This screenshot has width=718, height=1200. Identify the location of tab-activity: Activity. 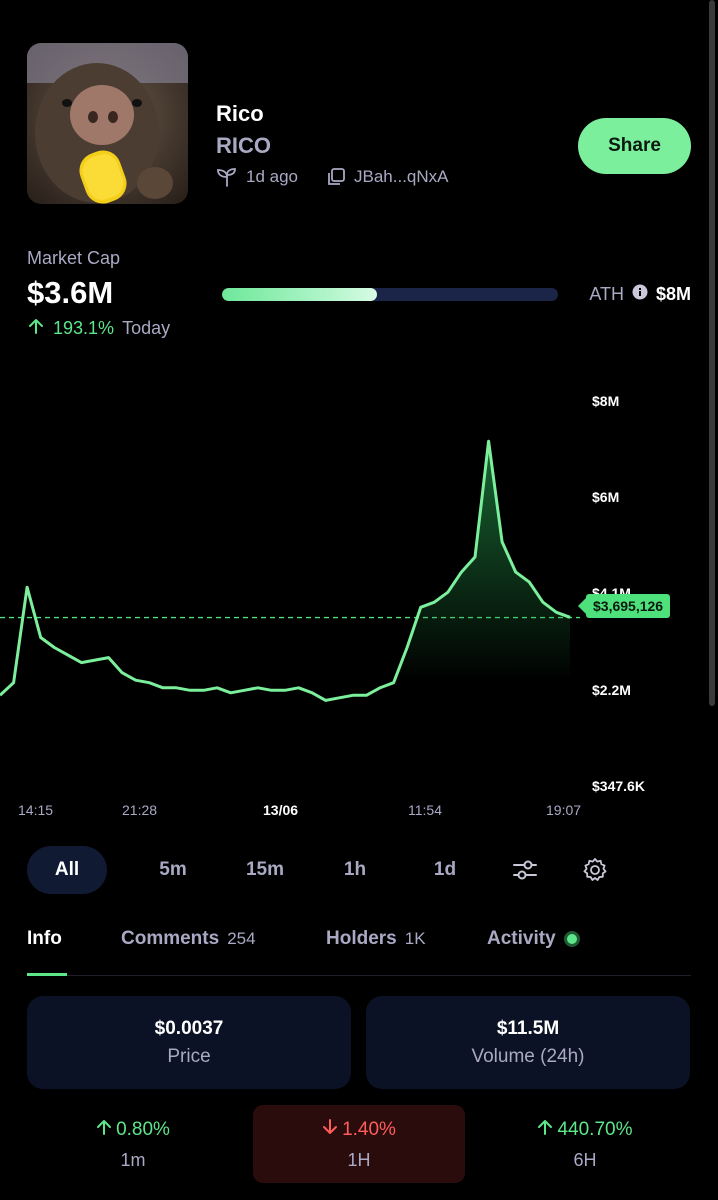
(533, 939).